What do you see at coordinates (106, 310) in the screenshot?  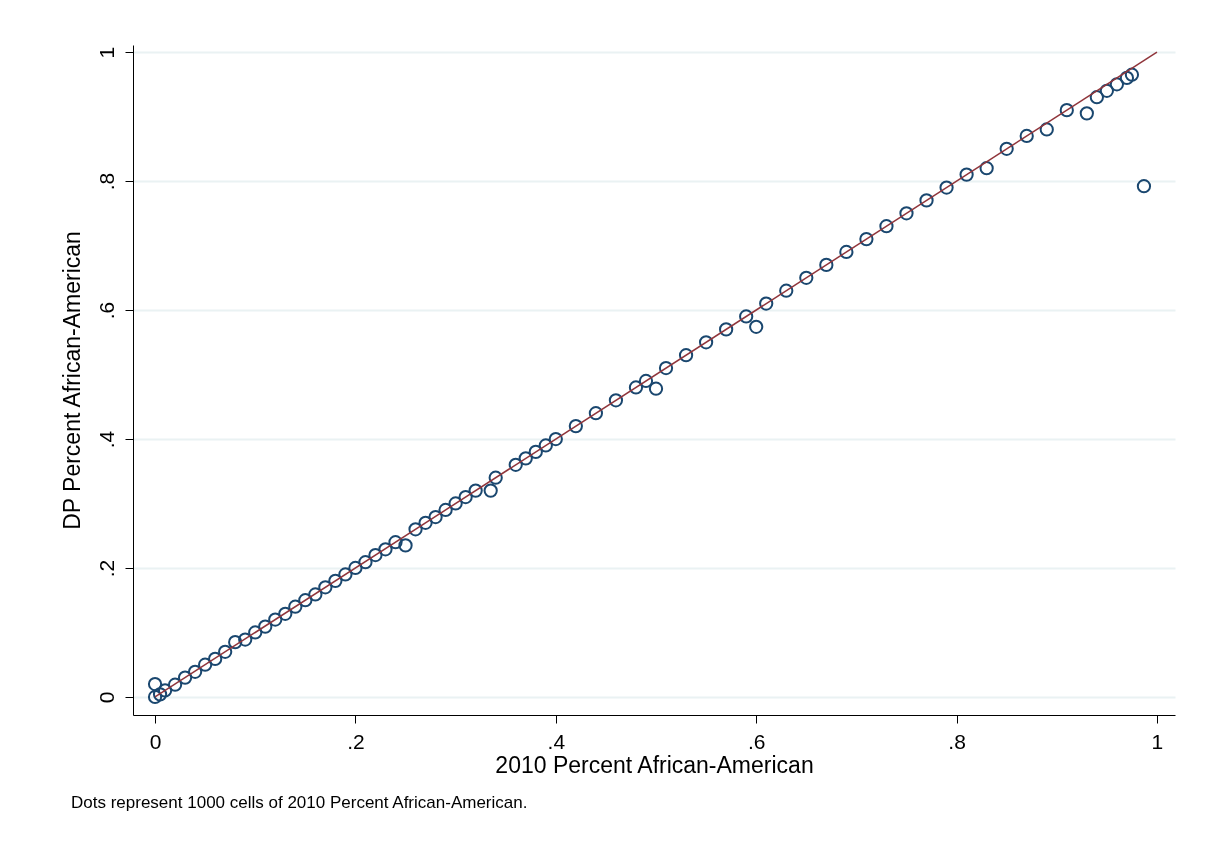 I see `y-tick-label: .6` at bounding box center [106, 310].